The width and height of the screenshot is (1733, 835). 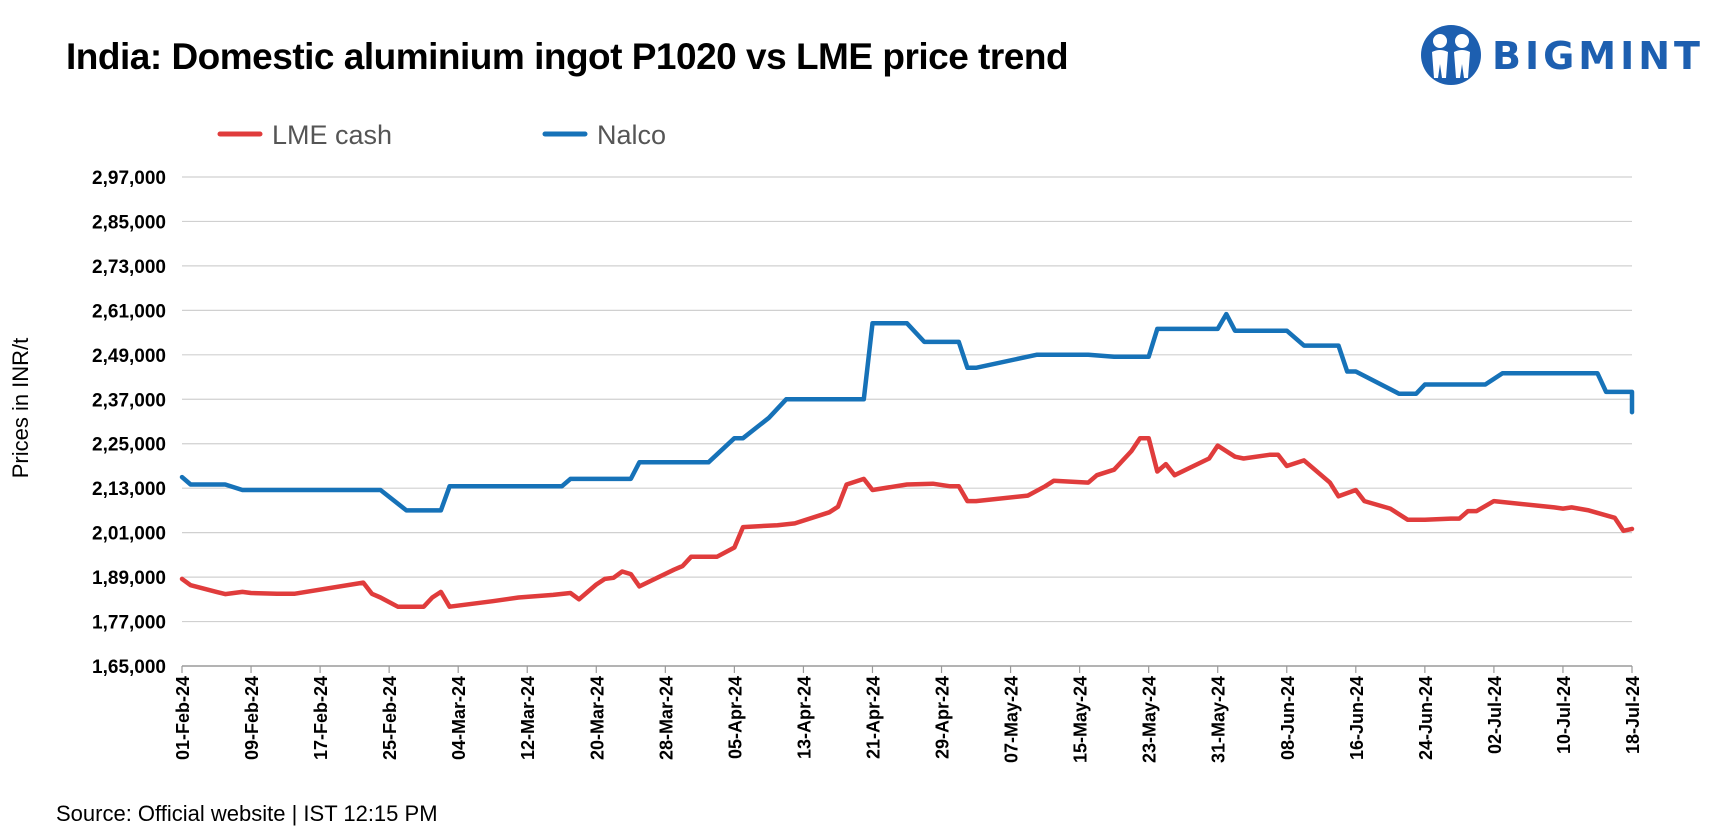 I want to click on legend-label: LME cash, so click(x=332, y=135).